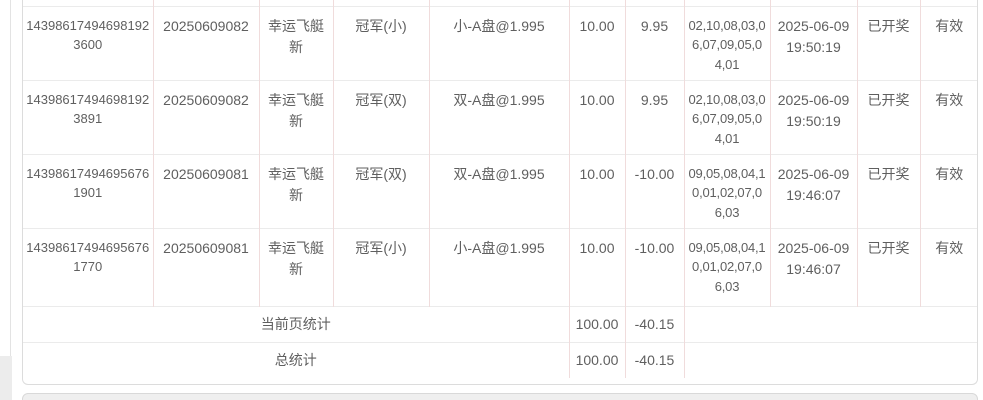  I want to click on next-section-panel-header, so click(500, 396).